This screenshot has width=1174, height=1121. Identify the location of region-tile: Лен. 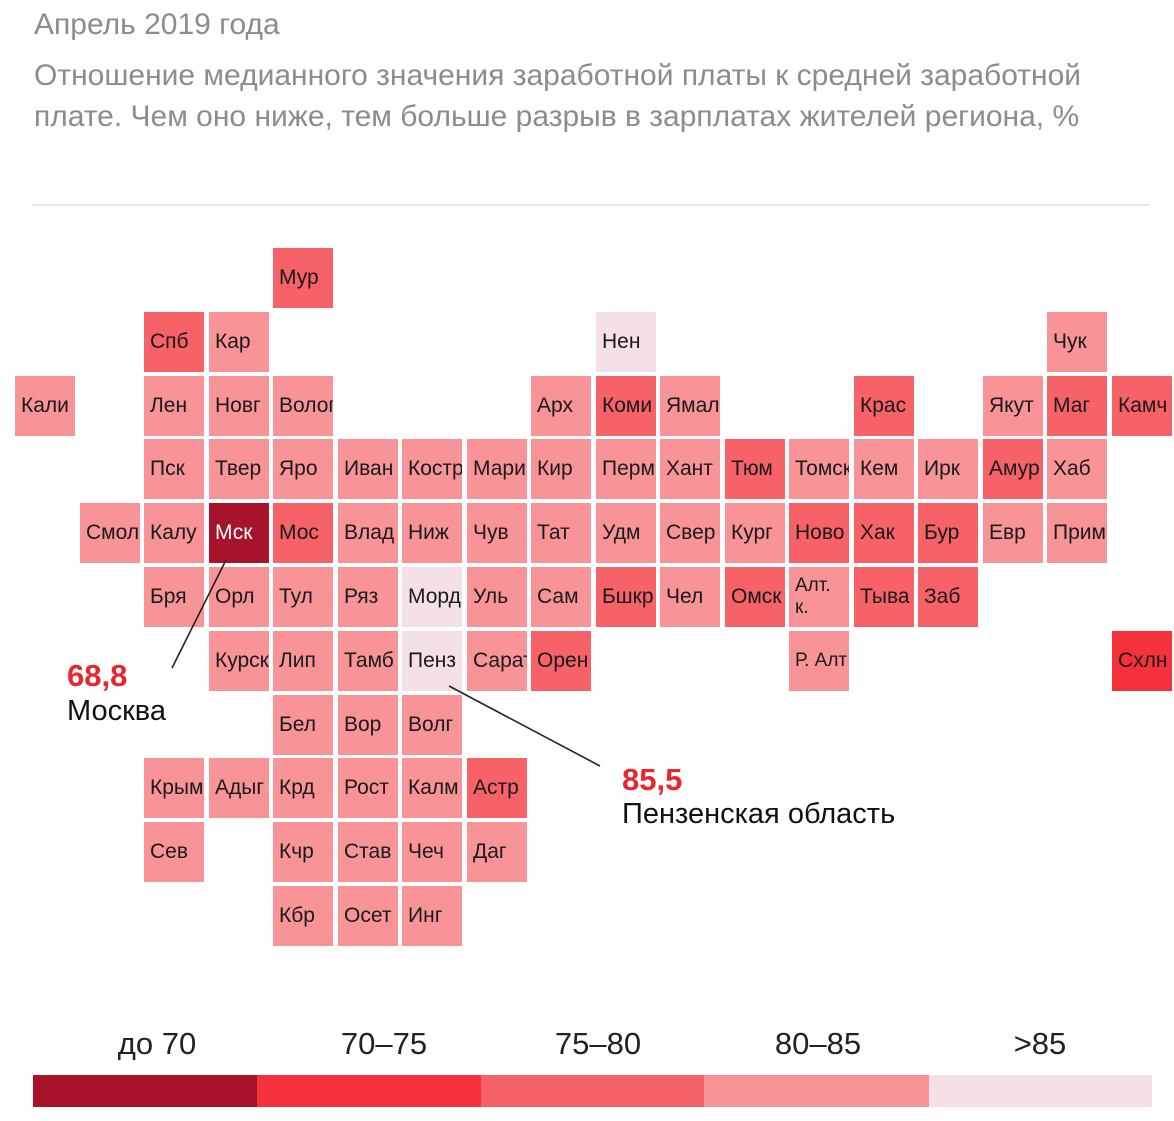
(174, 406).